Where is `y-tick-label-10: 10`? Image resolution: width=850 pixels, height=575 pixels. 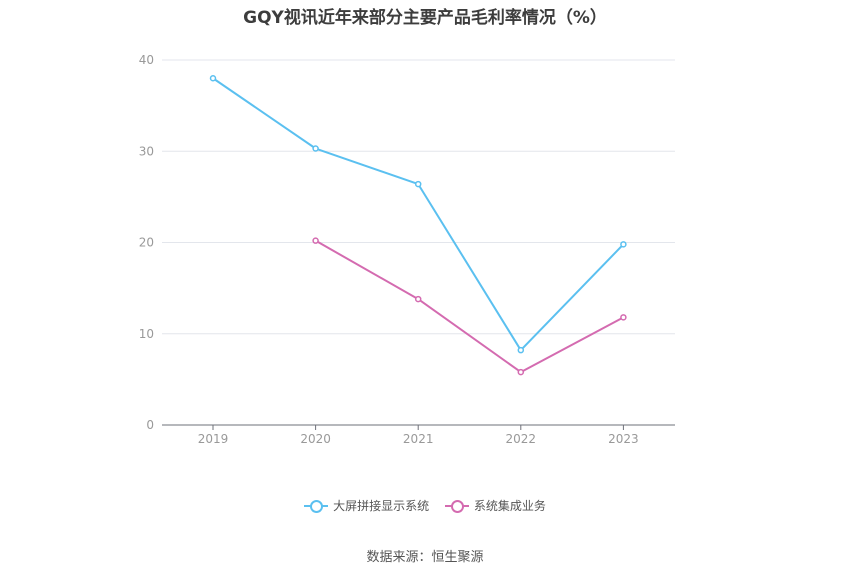
y-tick-label-10: 10 is located at coordinates (146, 334).